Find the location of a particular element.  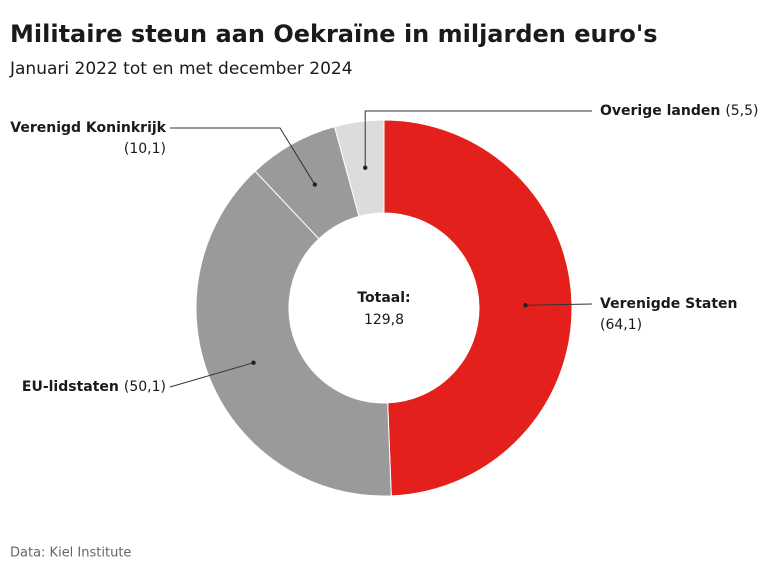

value-label: (64,1) is located at coordinates (621, 325).